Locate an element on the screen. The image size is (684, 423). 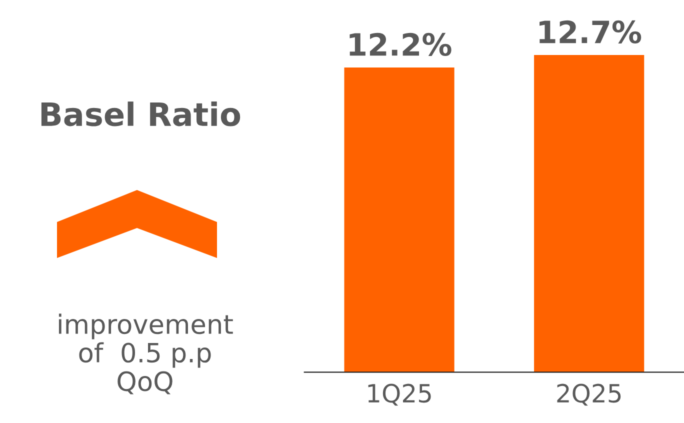
x-tick-label: 2Q25 is located at coordinates (589, 395).